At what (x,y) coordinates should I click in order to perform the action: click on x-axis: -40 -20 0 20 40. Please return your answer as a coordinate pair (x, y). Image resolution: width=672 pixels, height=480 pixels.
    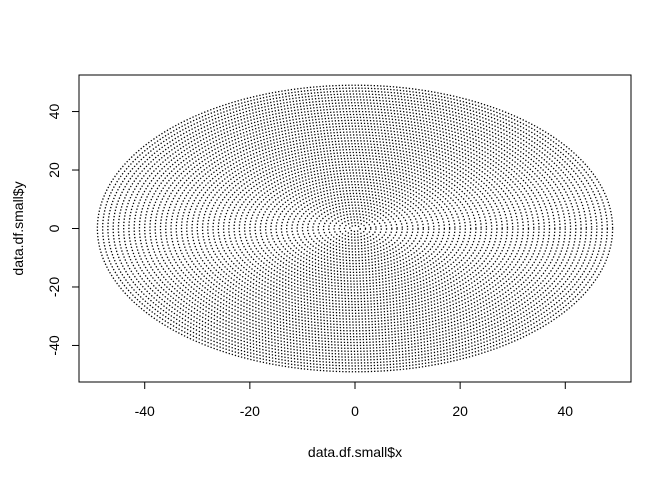
    Looking at the image, I should click on (354, 400).